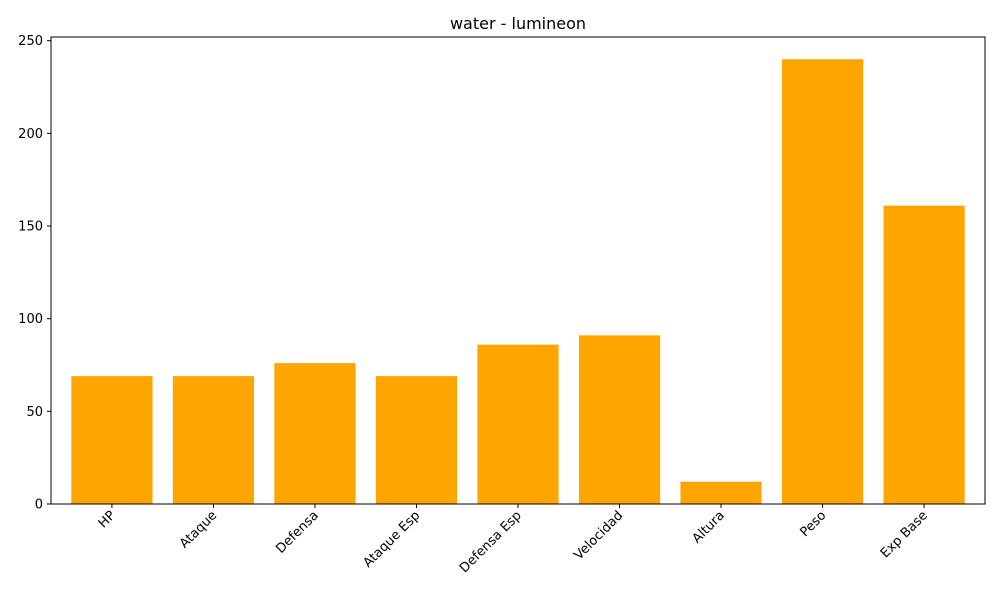  What do you see at coordinates (198, 529) in the screenshot?
I see `x-tick-label: Ataque` at bounding box center [198, 529].